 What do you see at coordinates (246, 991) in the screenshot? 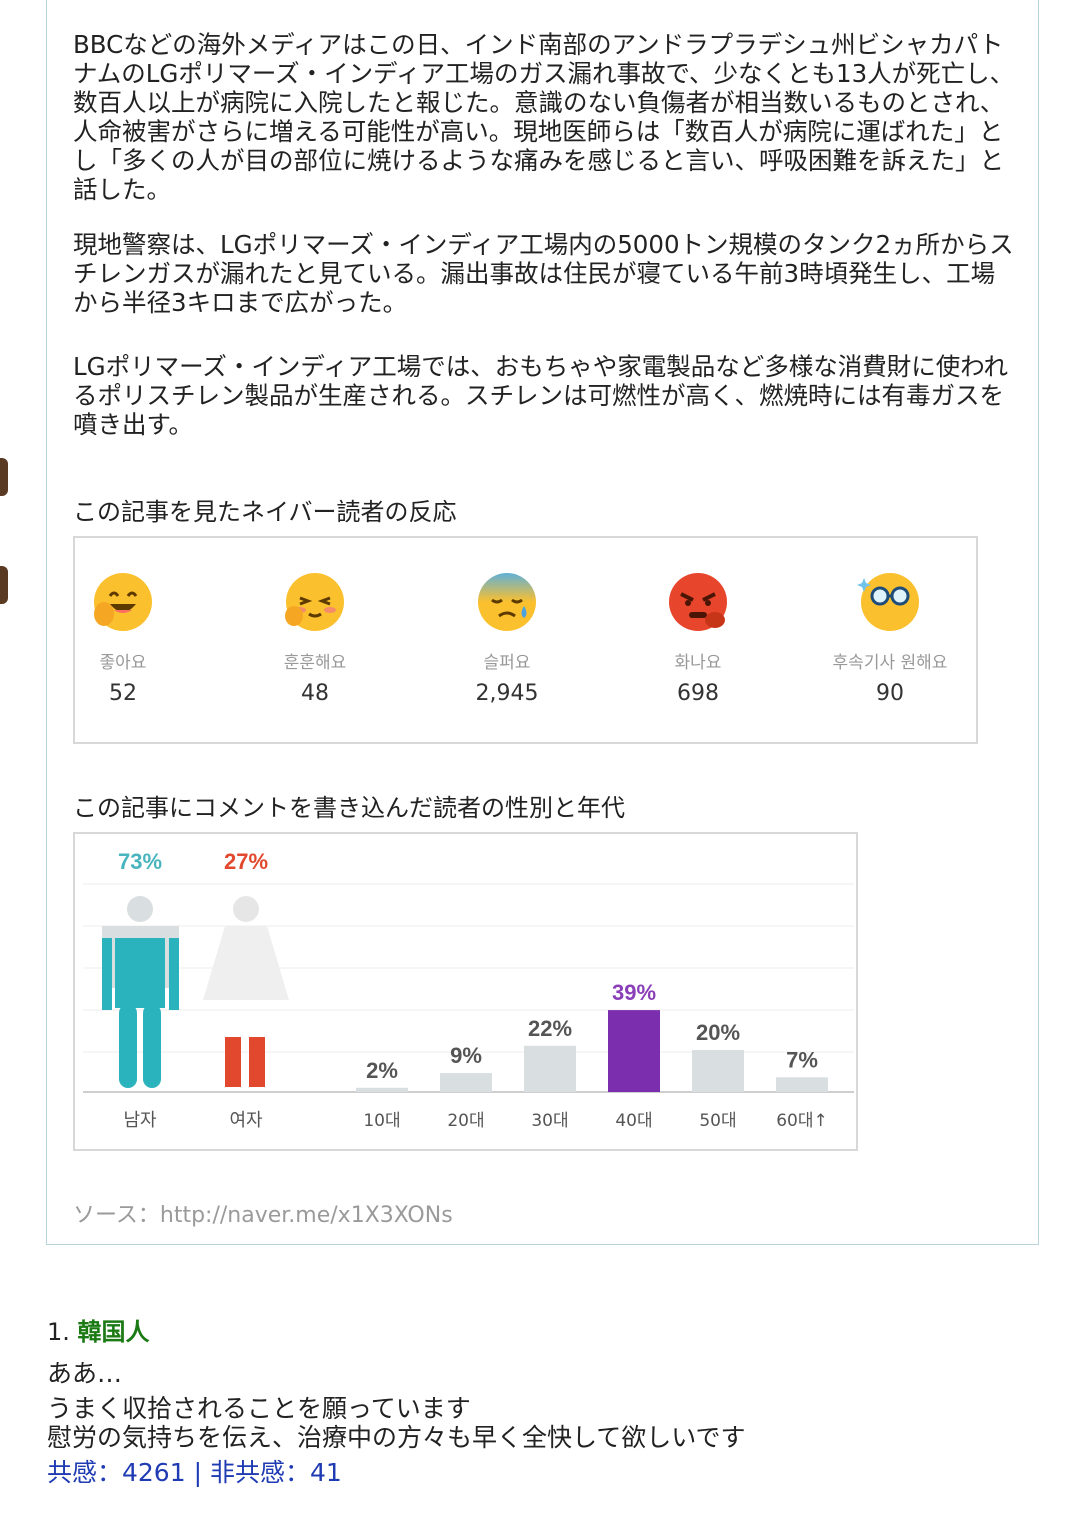
I see `female-figure-icon` at bounding box center [246, 991].